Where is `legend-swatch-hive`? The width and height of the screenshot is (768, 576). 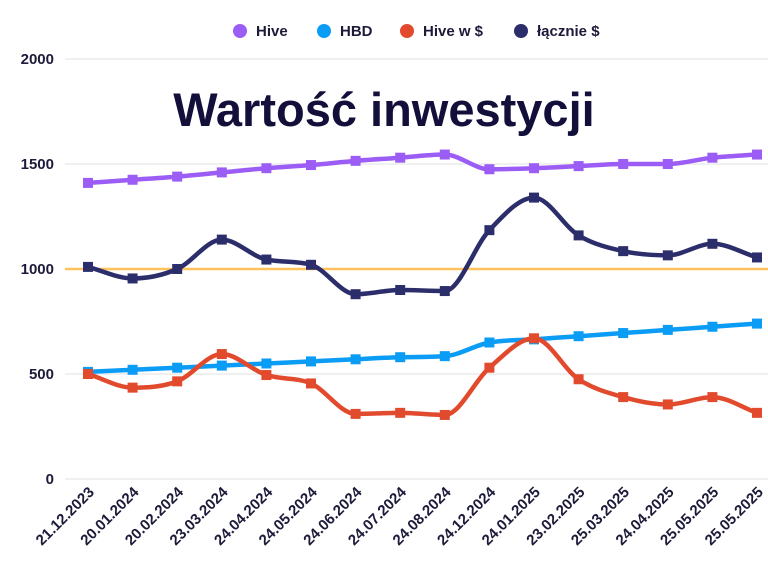 legend-swatch-hive is located at coordinates (240, 31).